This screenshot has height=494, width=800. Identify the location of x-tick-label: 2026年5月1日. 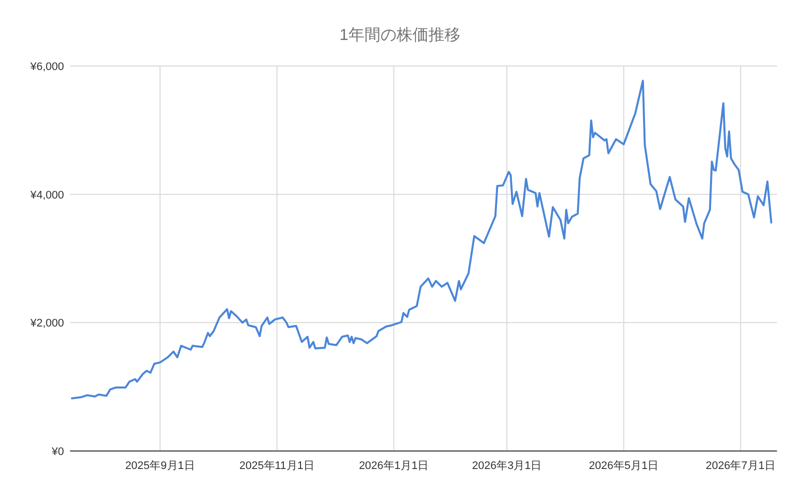
(623, 466).